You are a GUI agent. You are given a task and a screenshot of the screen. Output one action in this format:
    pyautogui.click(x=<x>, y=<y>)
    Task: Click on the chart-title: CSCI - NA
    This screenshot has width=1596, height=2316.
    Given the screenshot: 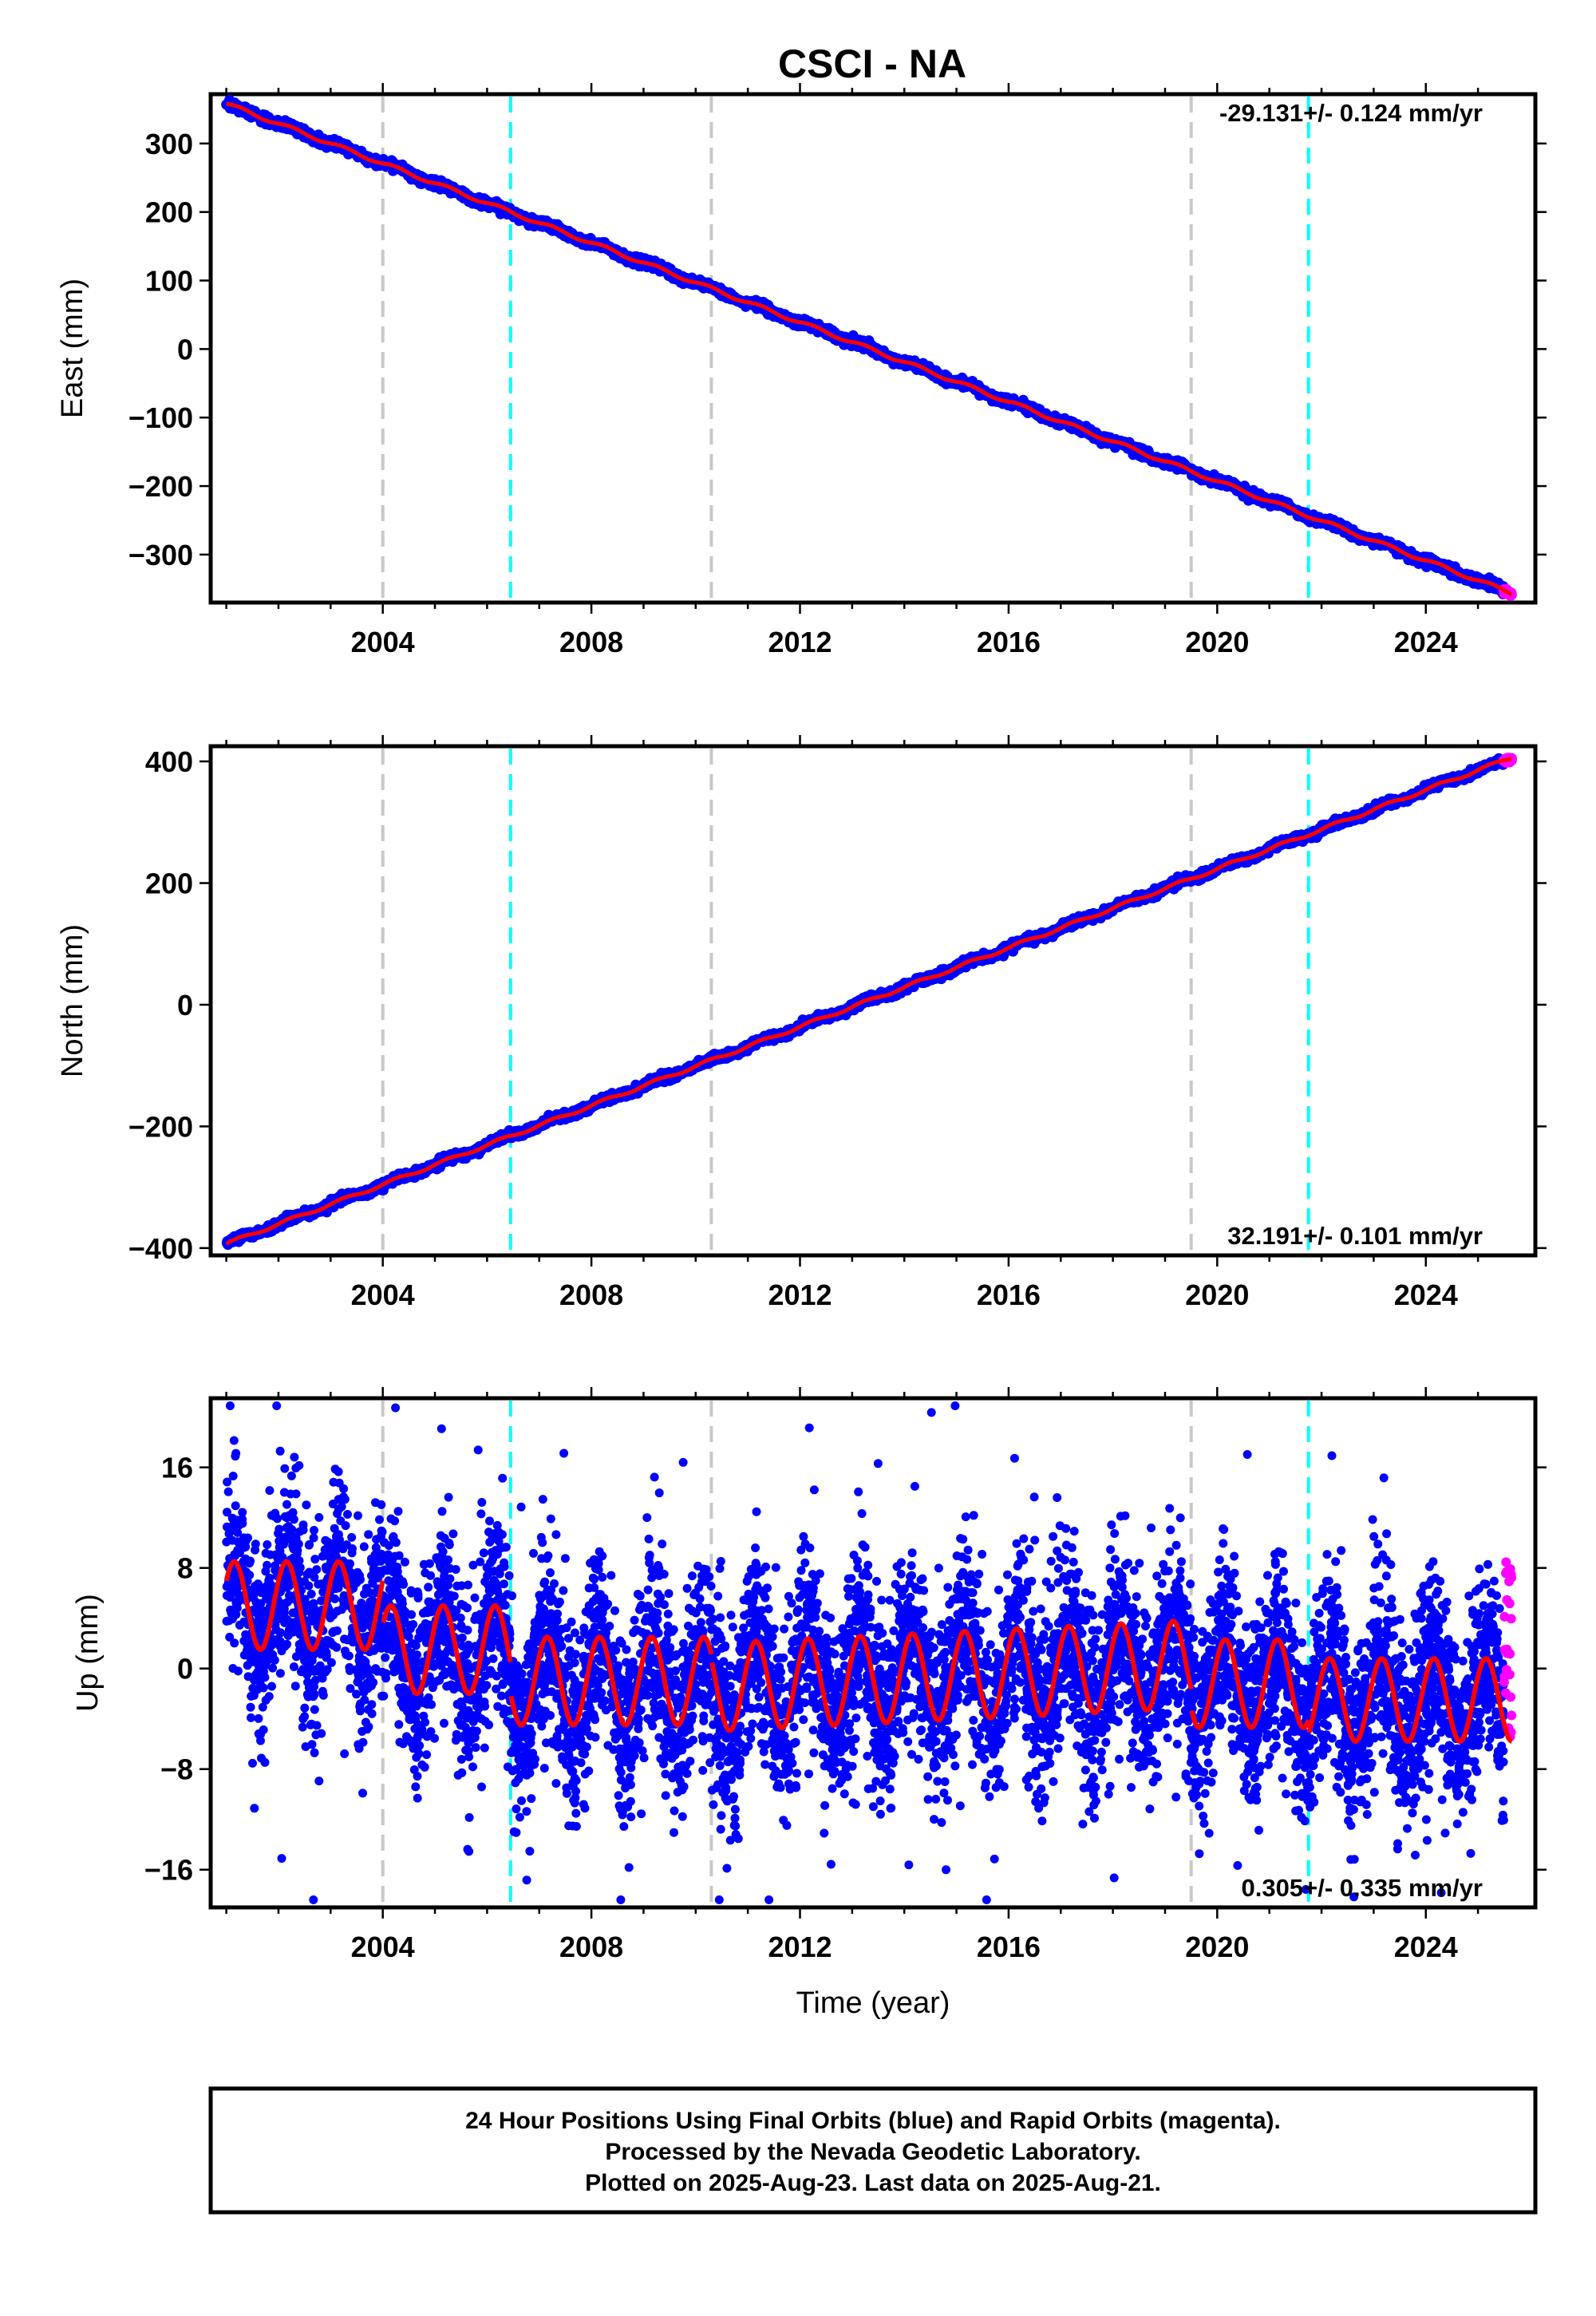 What is the action you would take?
    pyautogui.click(x=872, y=63)
    